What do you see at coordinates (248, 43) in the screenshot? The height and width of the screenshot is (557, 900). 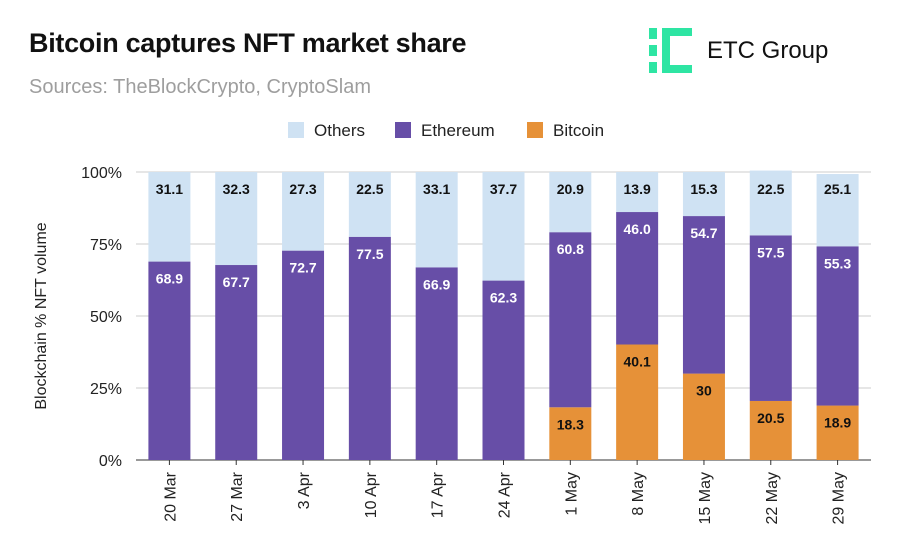 I see `chart-title: Bitcoin captures NFT market share` at bounding box center [248, 43].